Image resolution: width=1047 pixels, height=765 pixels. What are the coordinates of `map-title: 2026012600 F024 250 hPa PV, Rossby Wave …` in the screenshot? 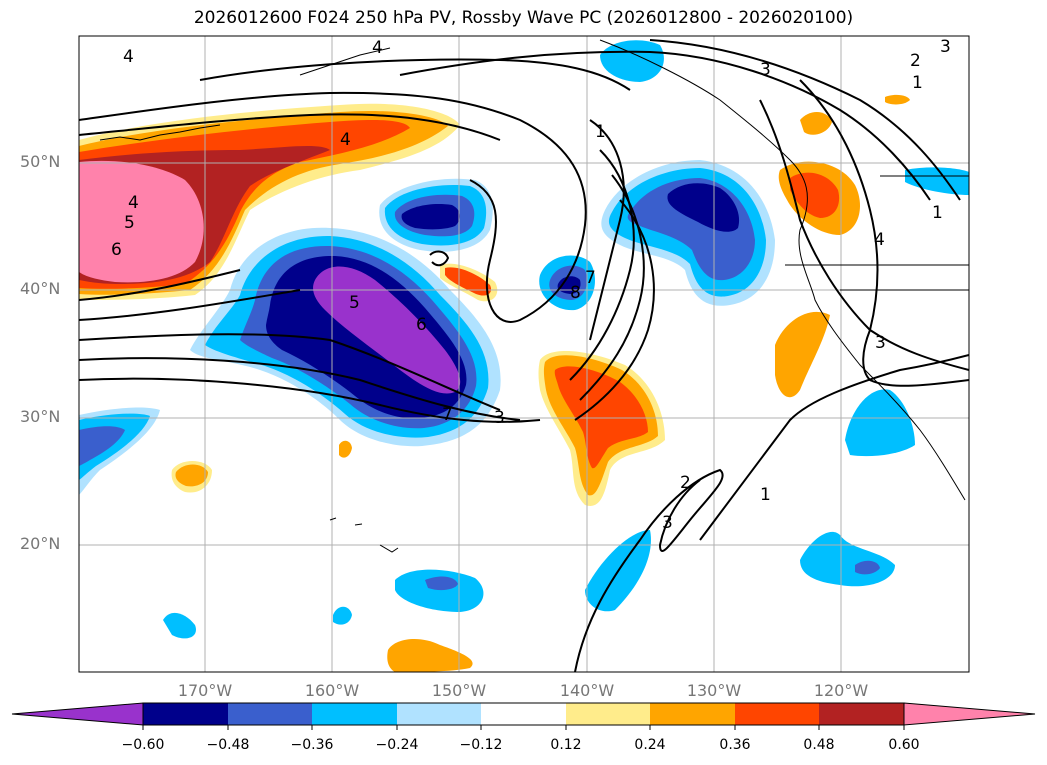 It's located at (523, 18).